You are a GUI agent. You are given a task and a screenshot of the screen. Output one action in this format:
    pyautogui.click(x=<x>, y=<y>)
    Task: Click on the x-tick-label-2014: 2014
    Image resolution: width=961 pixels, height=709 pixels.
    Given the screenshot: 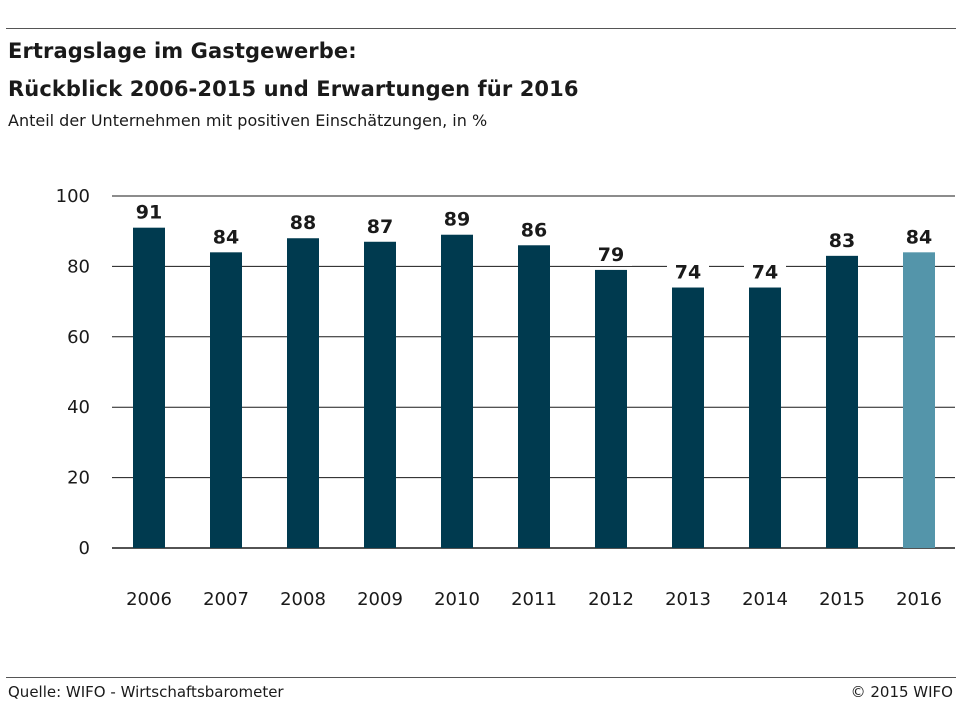 What is the action you would take?
    pyautogui.click(x=765, y=599)
    